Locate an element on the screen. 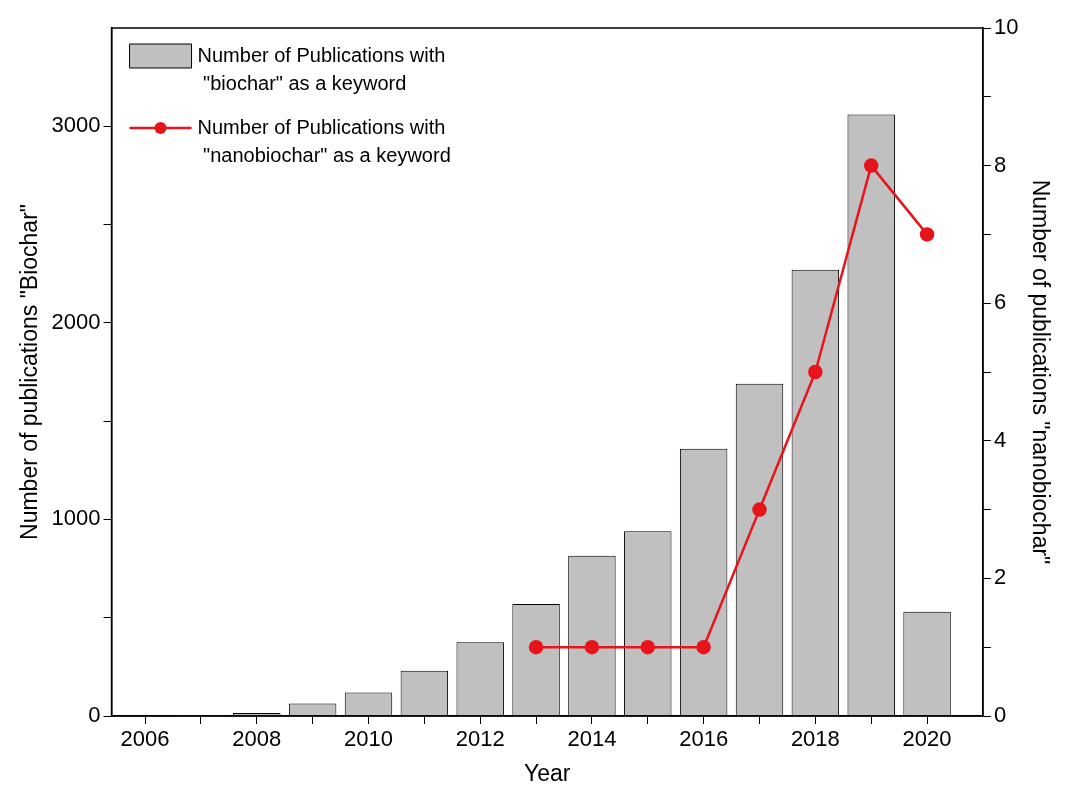 This screenshot has height=805, width=1075. x-tick-label: 2006 is located at coordinates (145, 739).